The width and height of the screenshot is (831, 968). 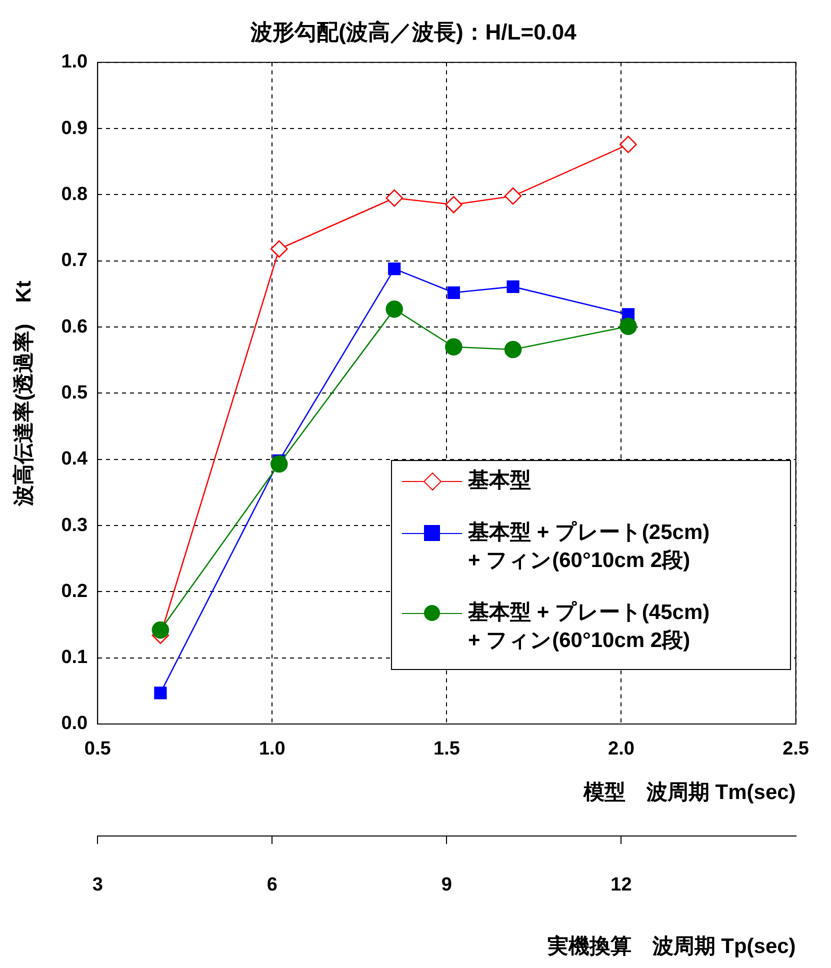 What do you see at coordinates (74, 194) in the screenshot?
I see `y-tick-label: 0.8` at bounding box center [74, 194].